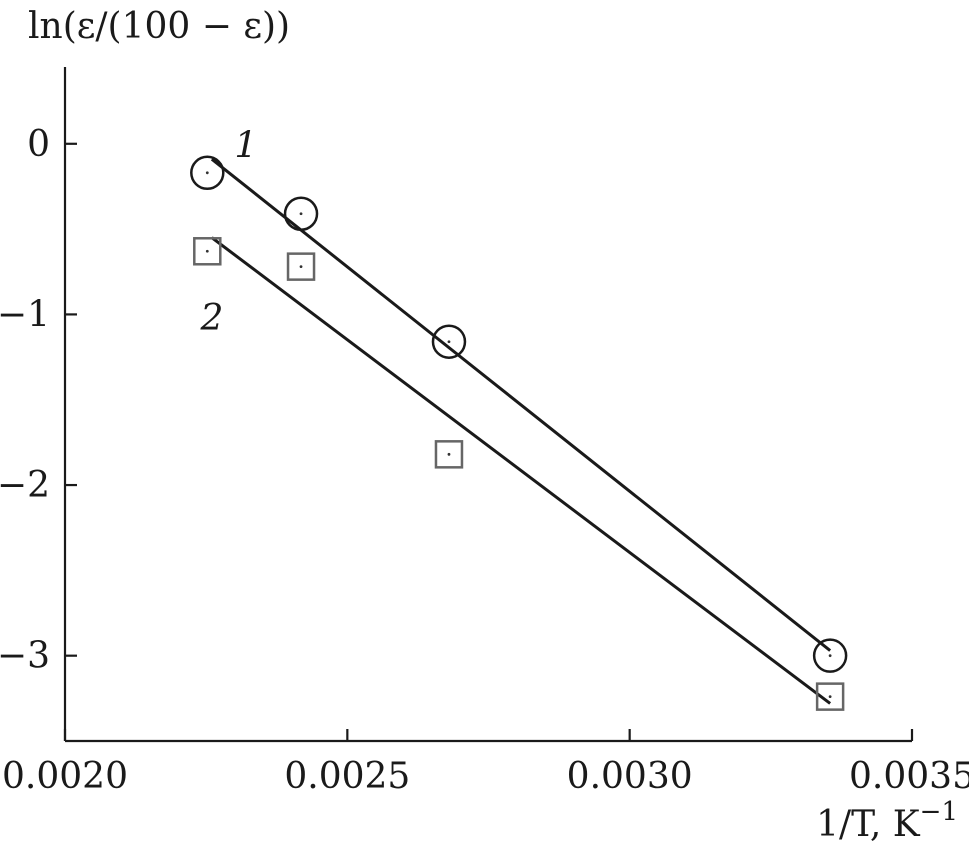 The height and width of the screenshot is (852, 969). What do you see at coordinates (229, 231) in the screenshot?
I see `series-labels: 12` at bounding box center [229, 231].